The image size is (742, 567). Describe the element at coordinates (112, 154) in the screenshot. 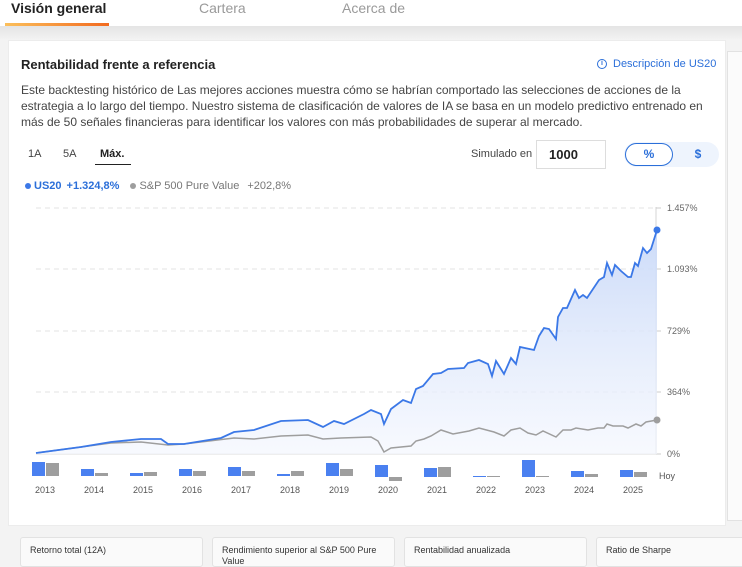

I see `range-max: Máx.` at that location.